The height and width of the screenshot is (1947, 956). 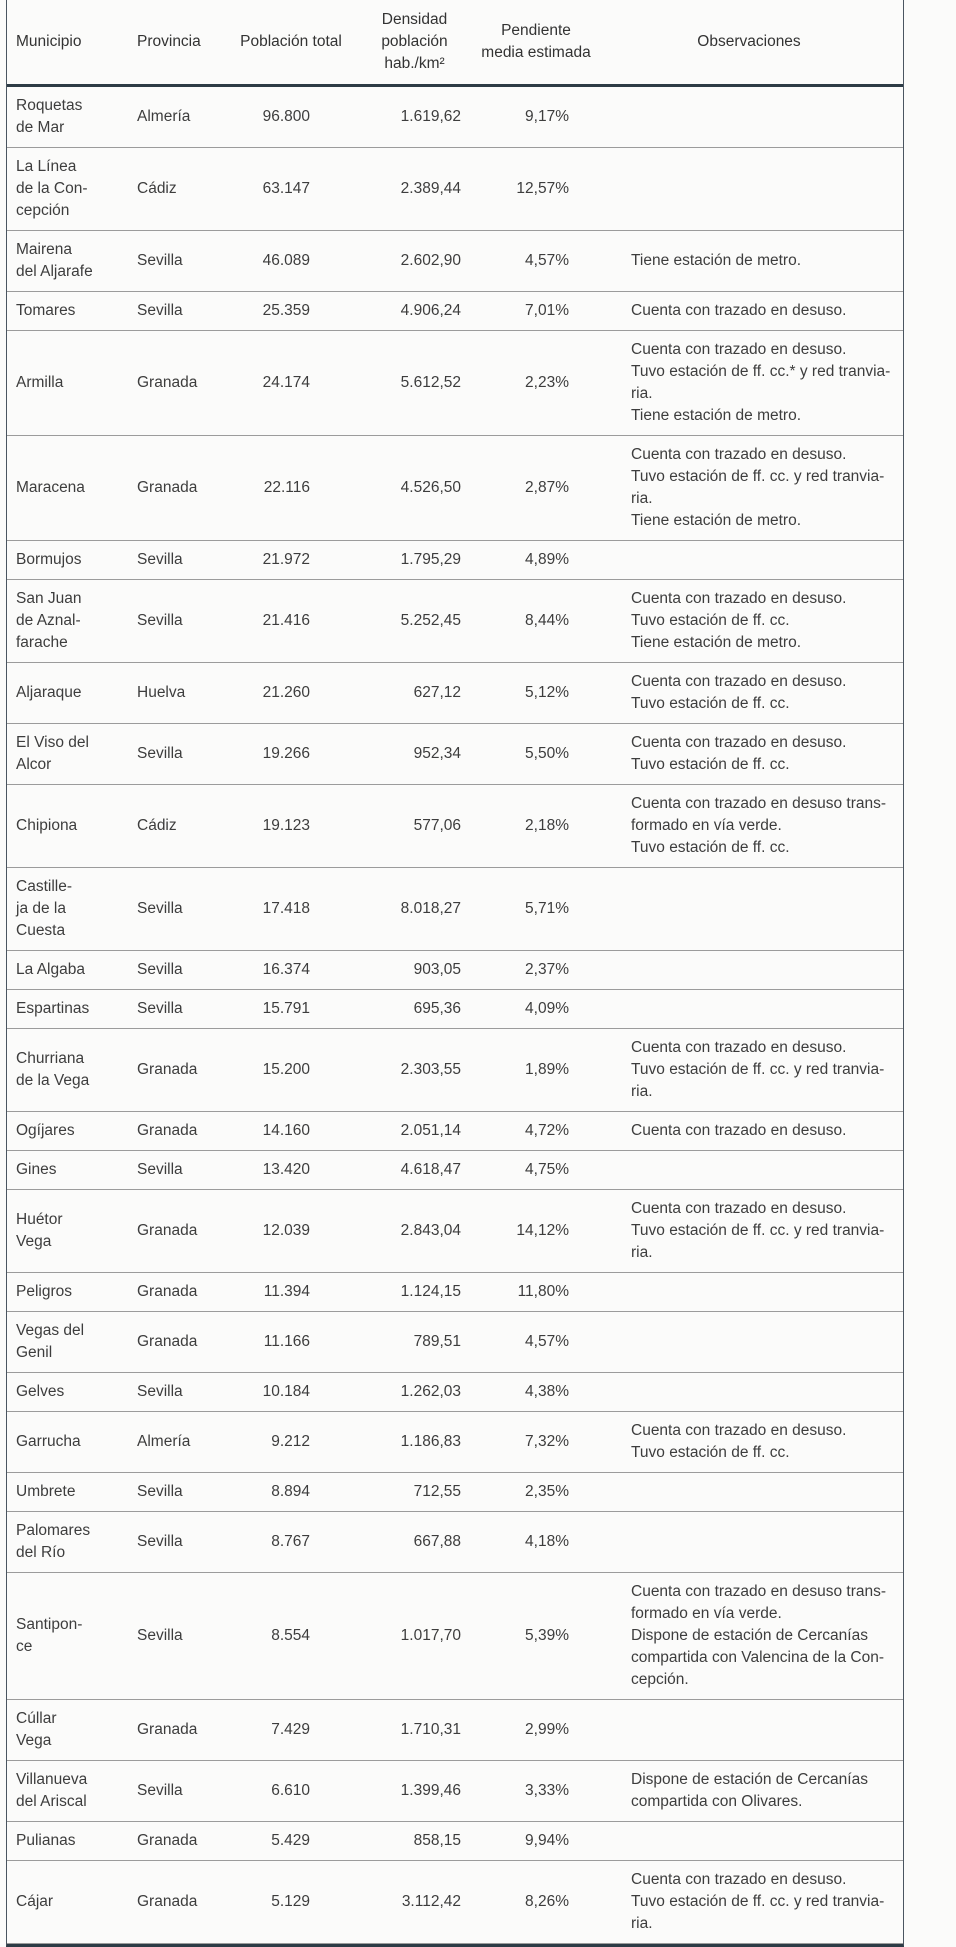 I want to click on cell-municipio: Tomares, so click(x=46, y=310).